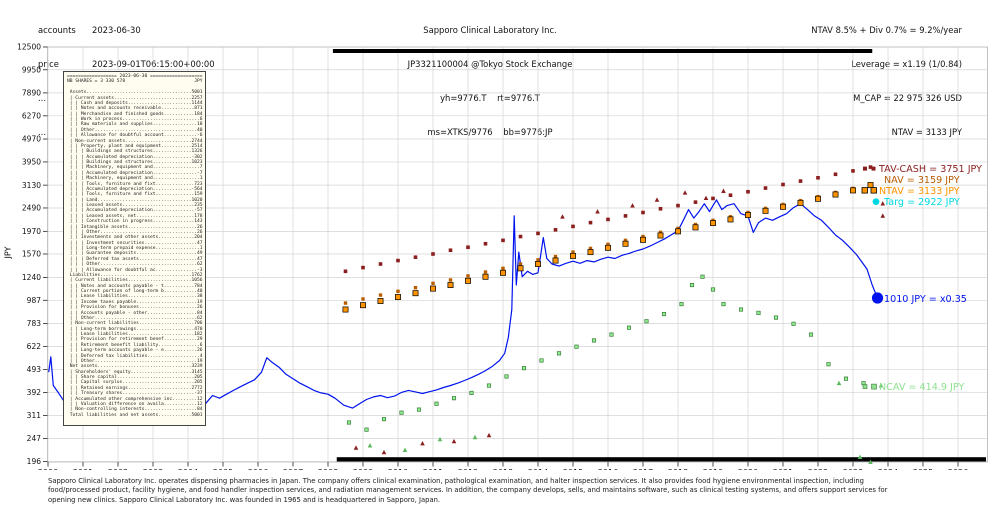 The image size is (1000, 506). Describe the element at coordinates (118, 469) in the screenshot. I see `svg-text: 2002` at that location.